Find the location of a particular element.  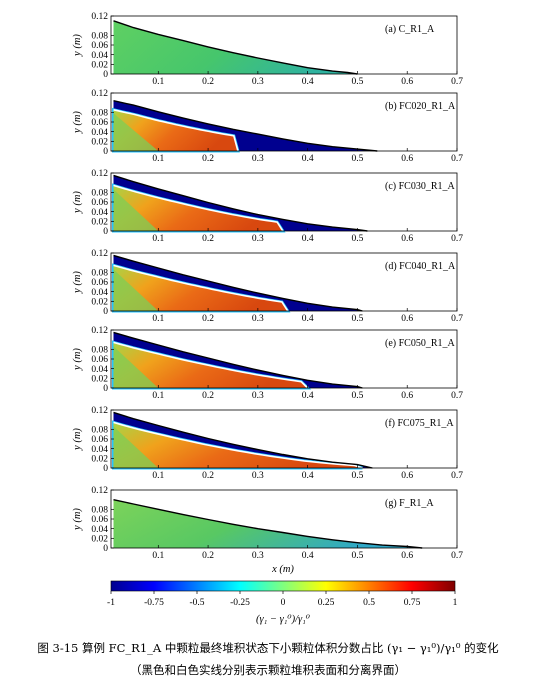

colorbar-tick-label: -0.75 is located at coordinates (154, 603).